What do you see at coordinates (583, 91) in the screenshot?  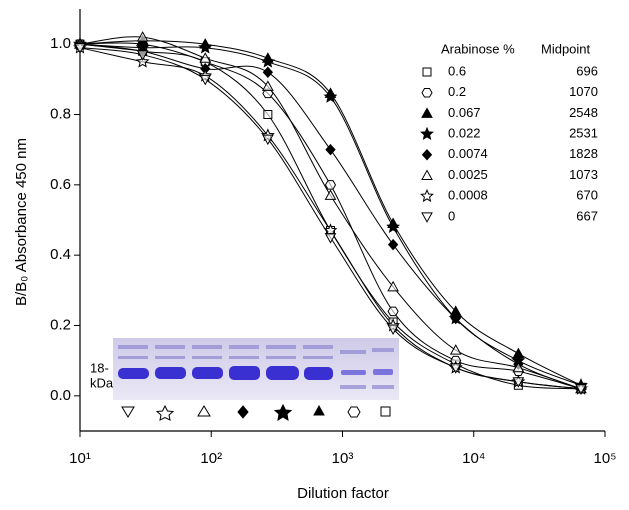 I see `legend-midpoint: 1070` at bounding box center [583, 91].